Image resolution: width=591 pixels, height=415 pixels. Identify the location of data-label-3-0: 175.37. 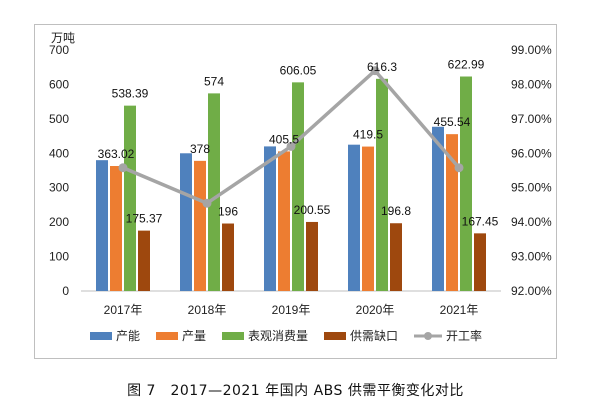
(144, 219).